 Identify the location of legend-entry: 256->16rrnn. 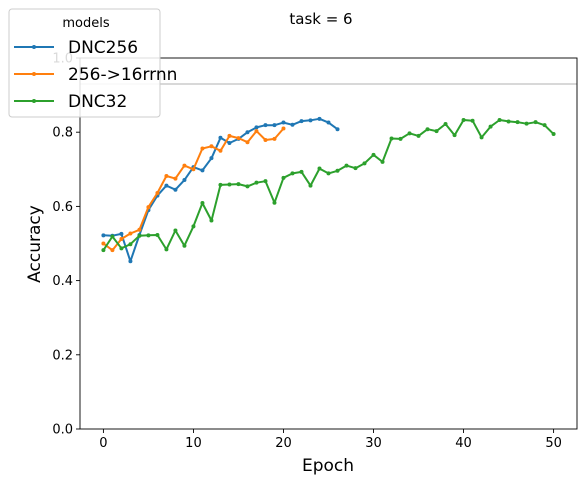
(95, 75).